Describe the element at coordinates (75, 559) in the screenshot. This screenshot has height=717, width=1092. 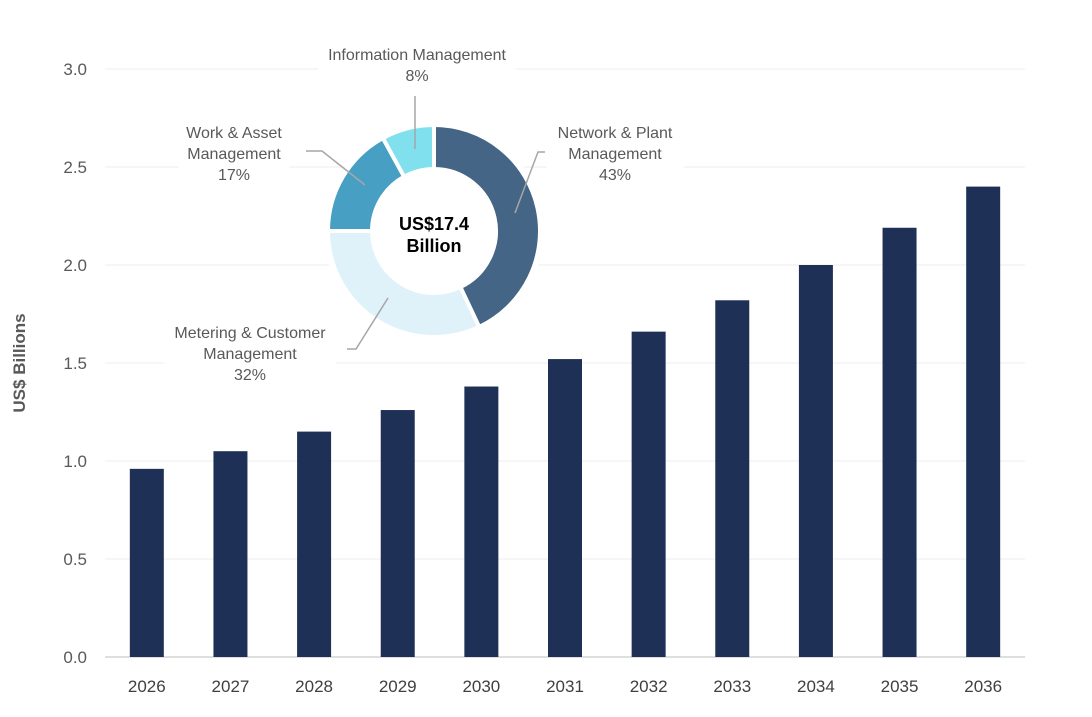
I see `y-tick-label: 0.5` at that location.